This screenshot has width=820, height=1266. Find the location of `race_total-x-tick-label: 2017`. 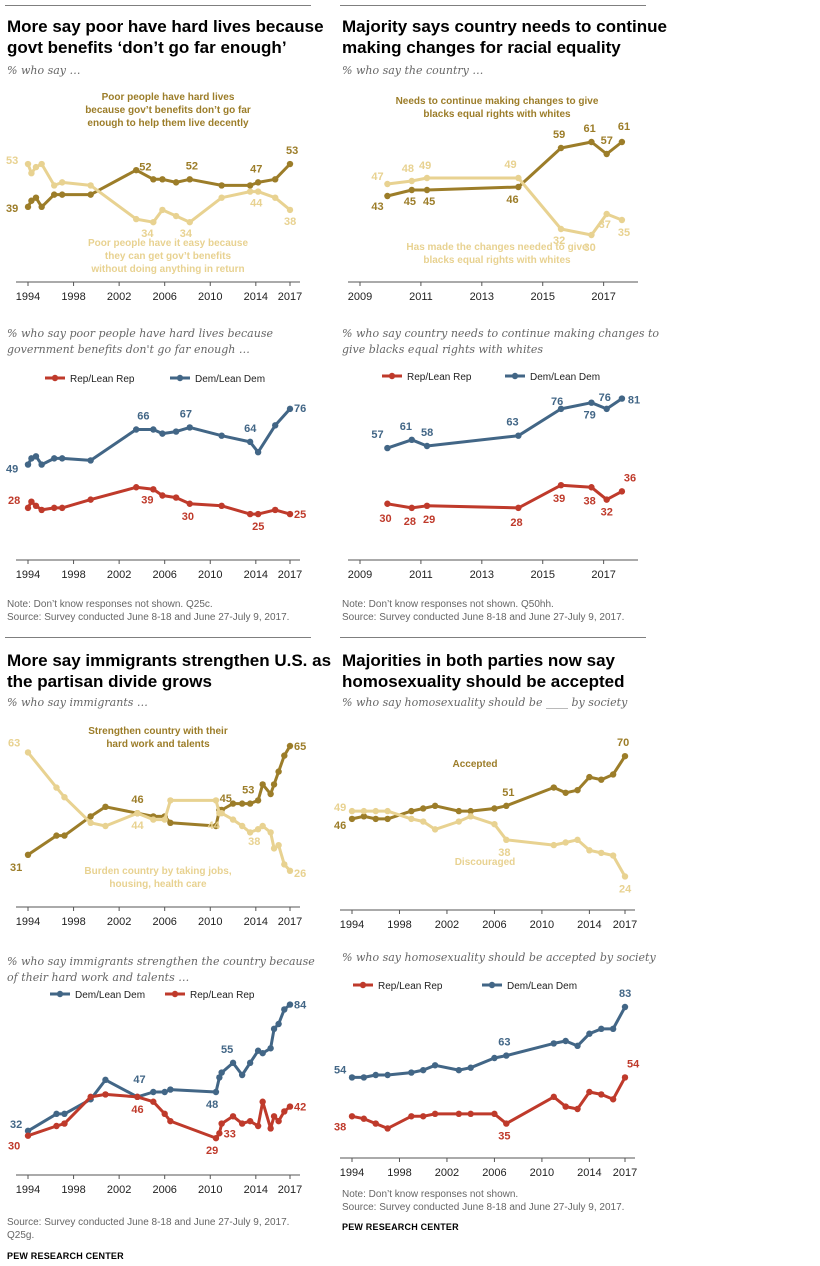

race_total-x-tick-label: 2017 is located at coordinates (603, 297).